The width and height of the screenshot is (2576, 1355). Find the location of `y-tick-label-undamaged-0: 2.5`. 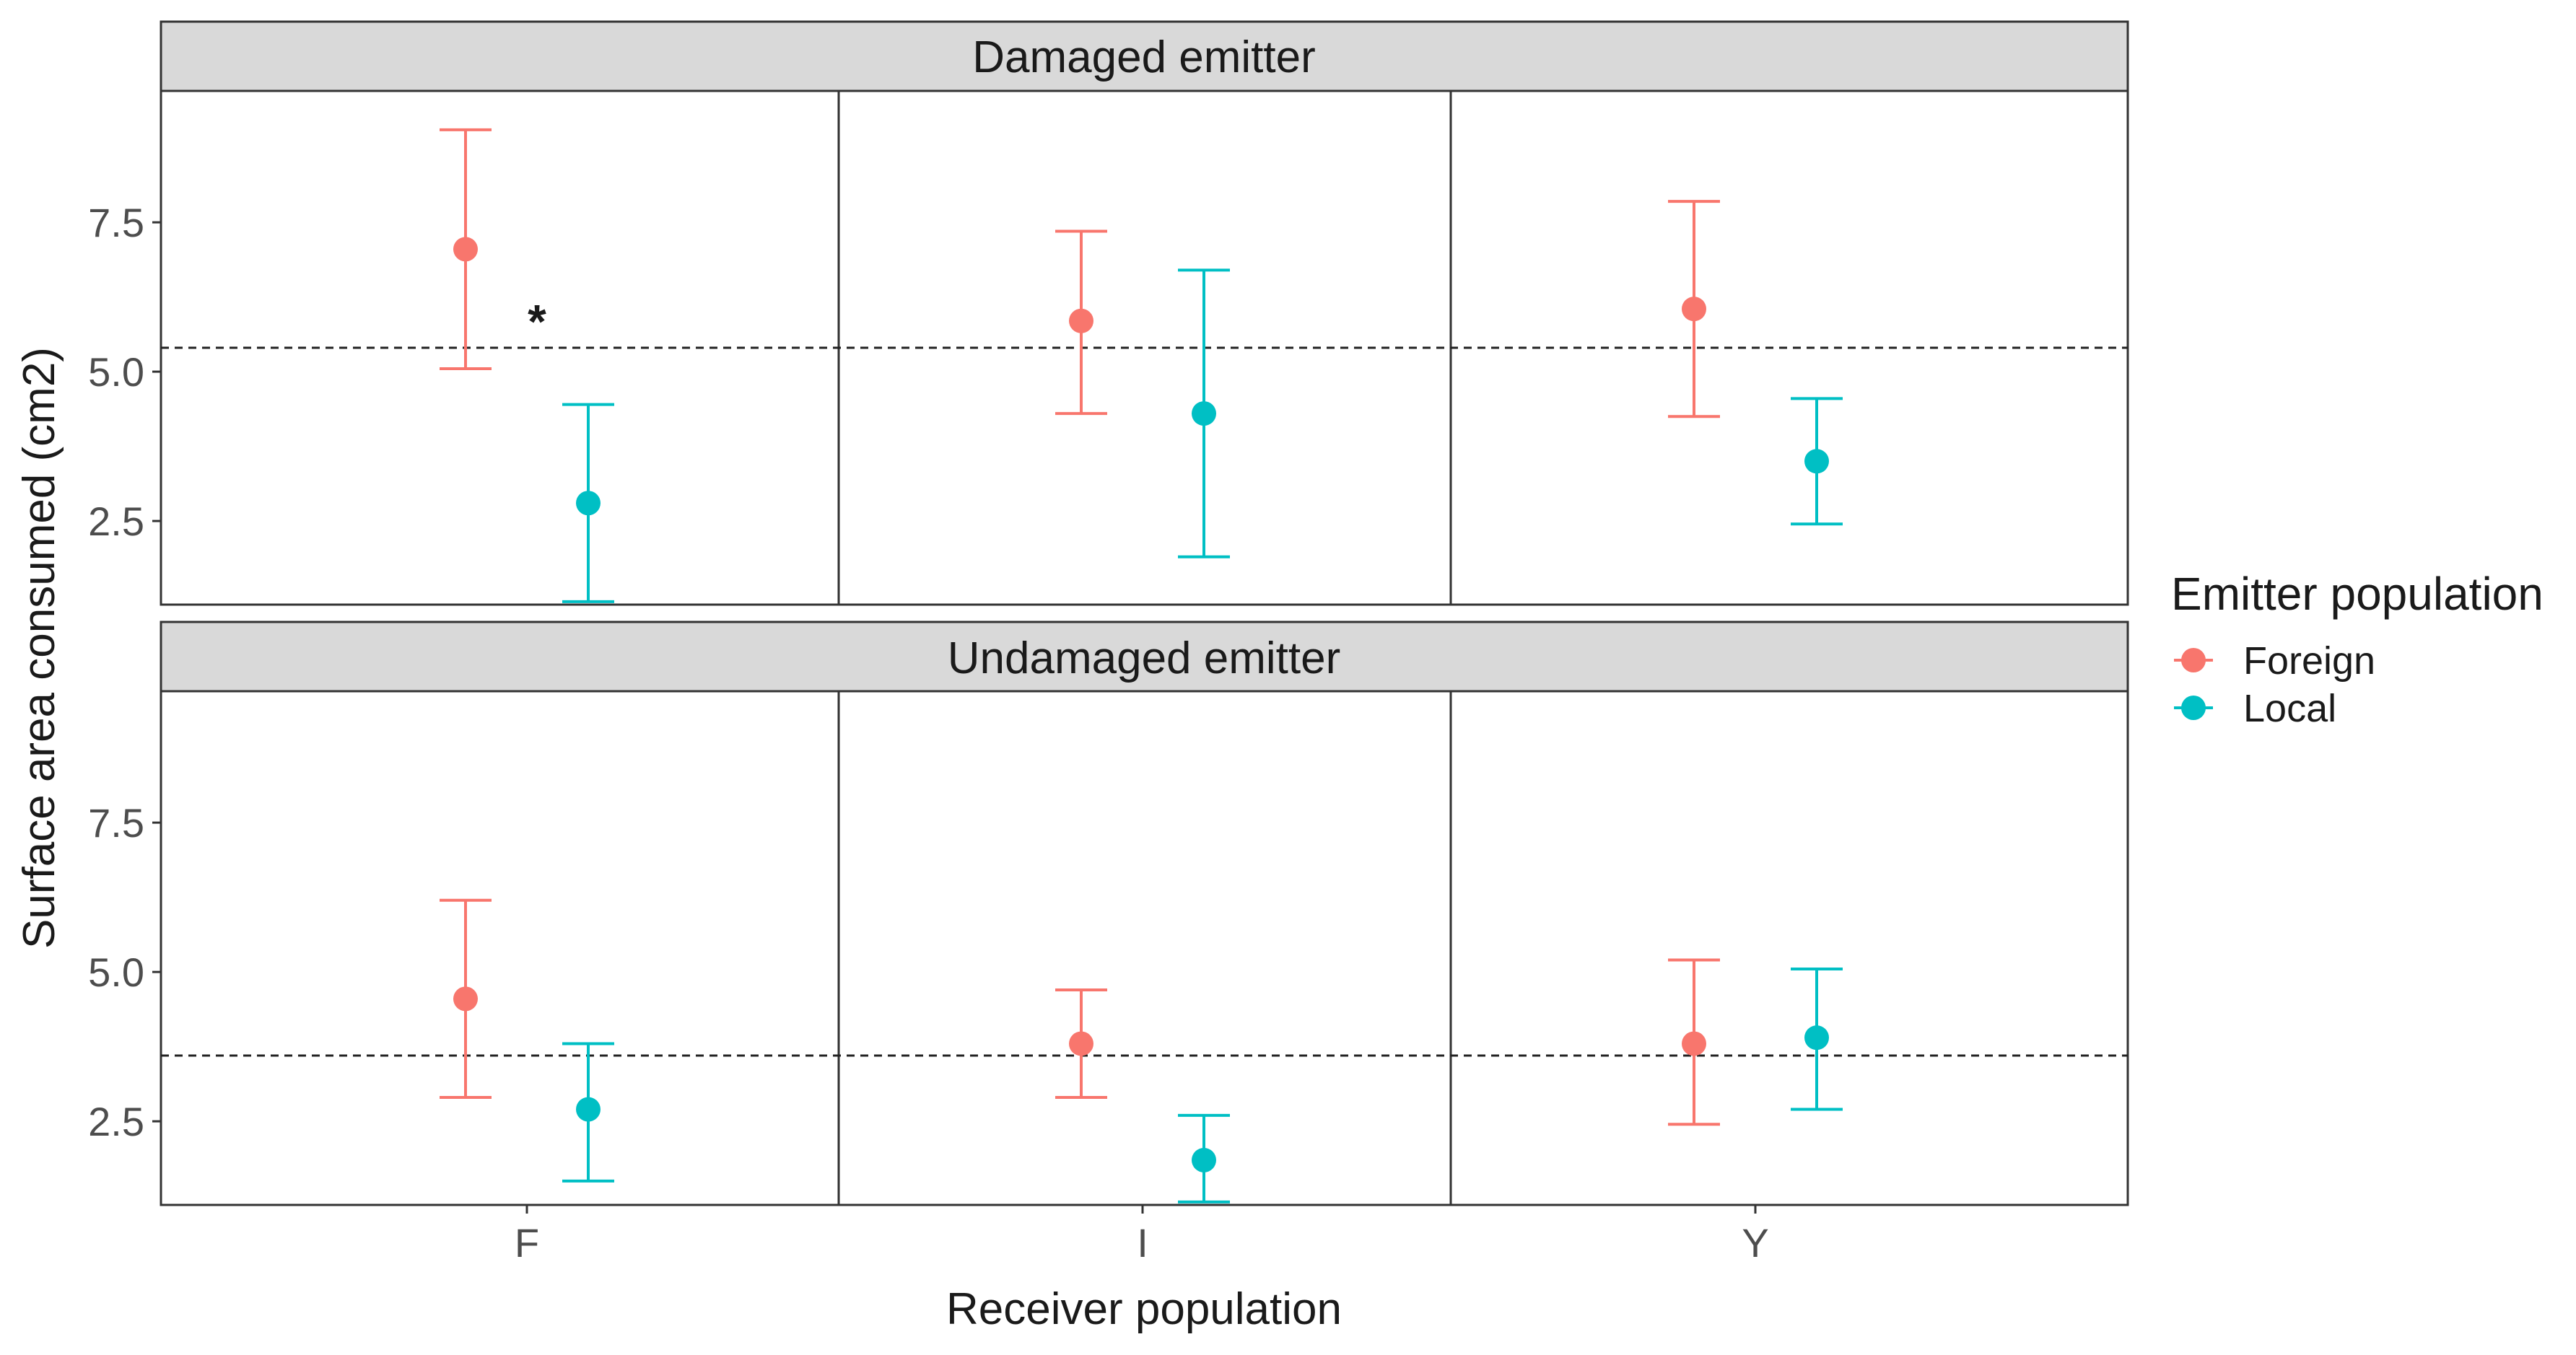

y-tick-label-undamaged-0: 2.5 is located at coordinates (116, 1122).